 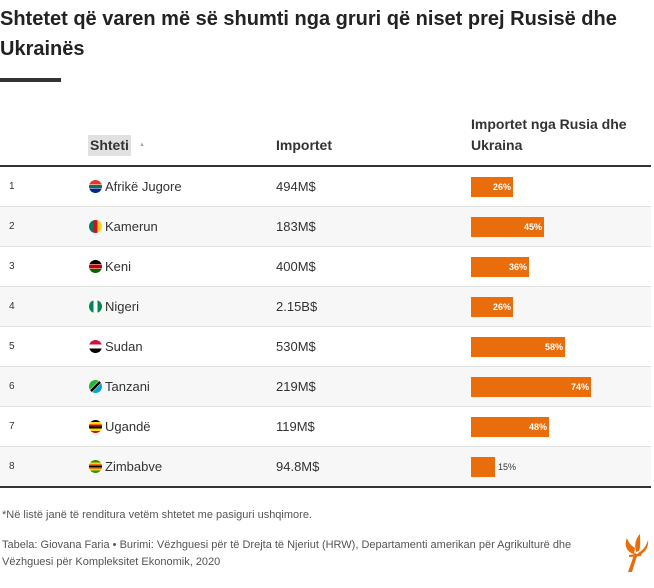 I want to click on row-country: Ugandë, so click(x=120, y=426).